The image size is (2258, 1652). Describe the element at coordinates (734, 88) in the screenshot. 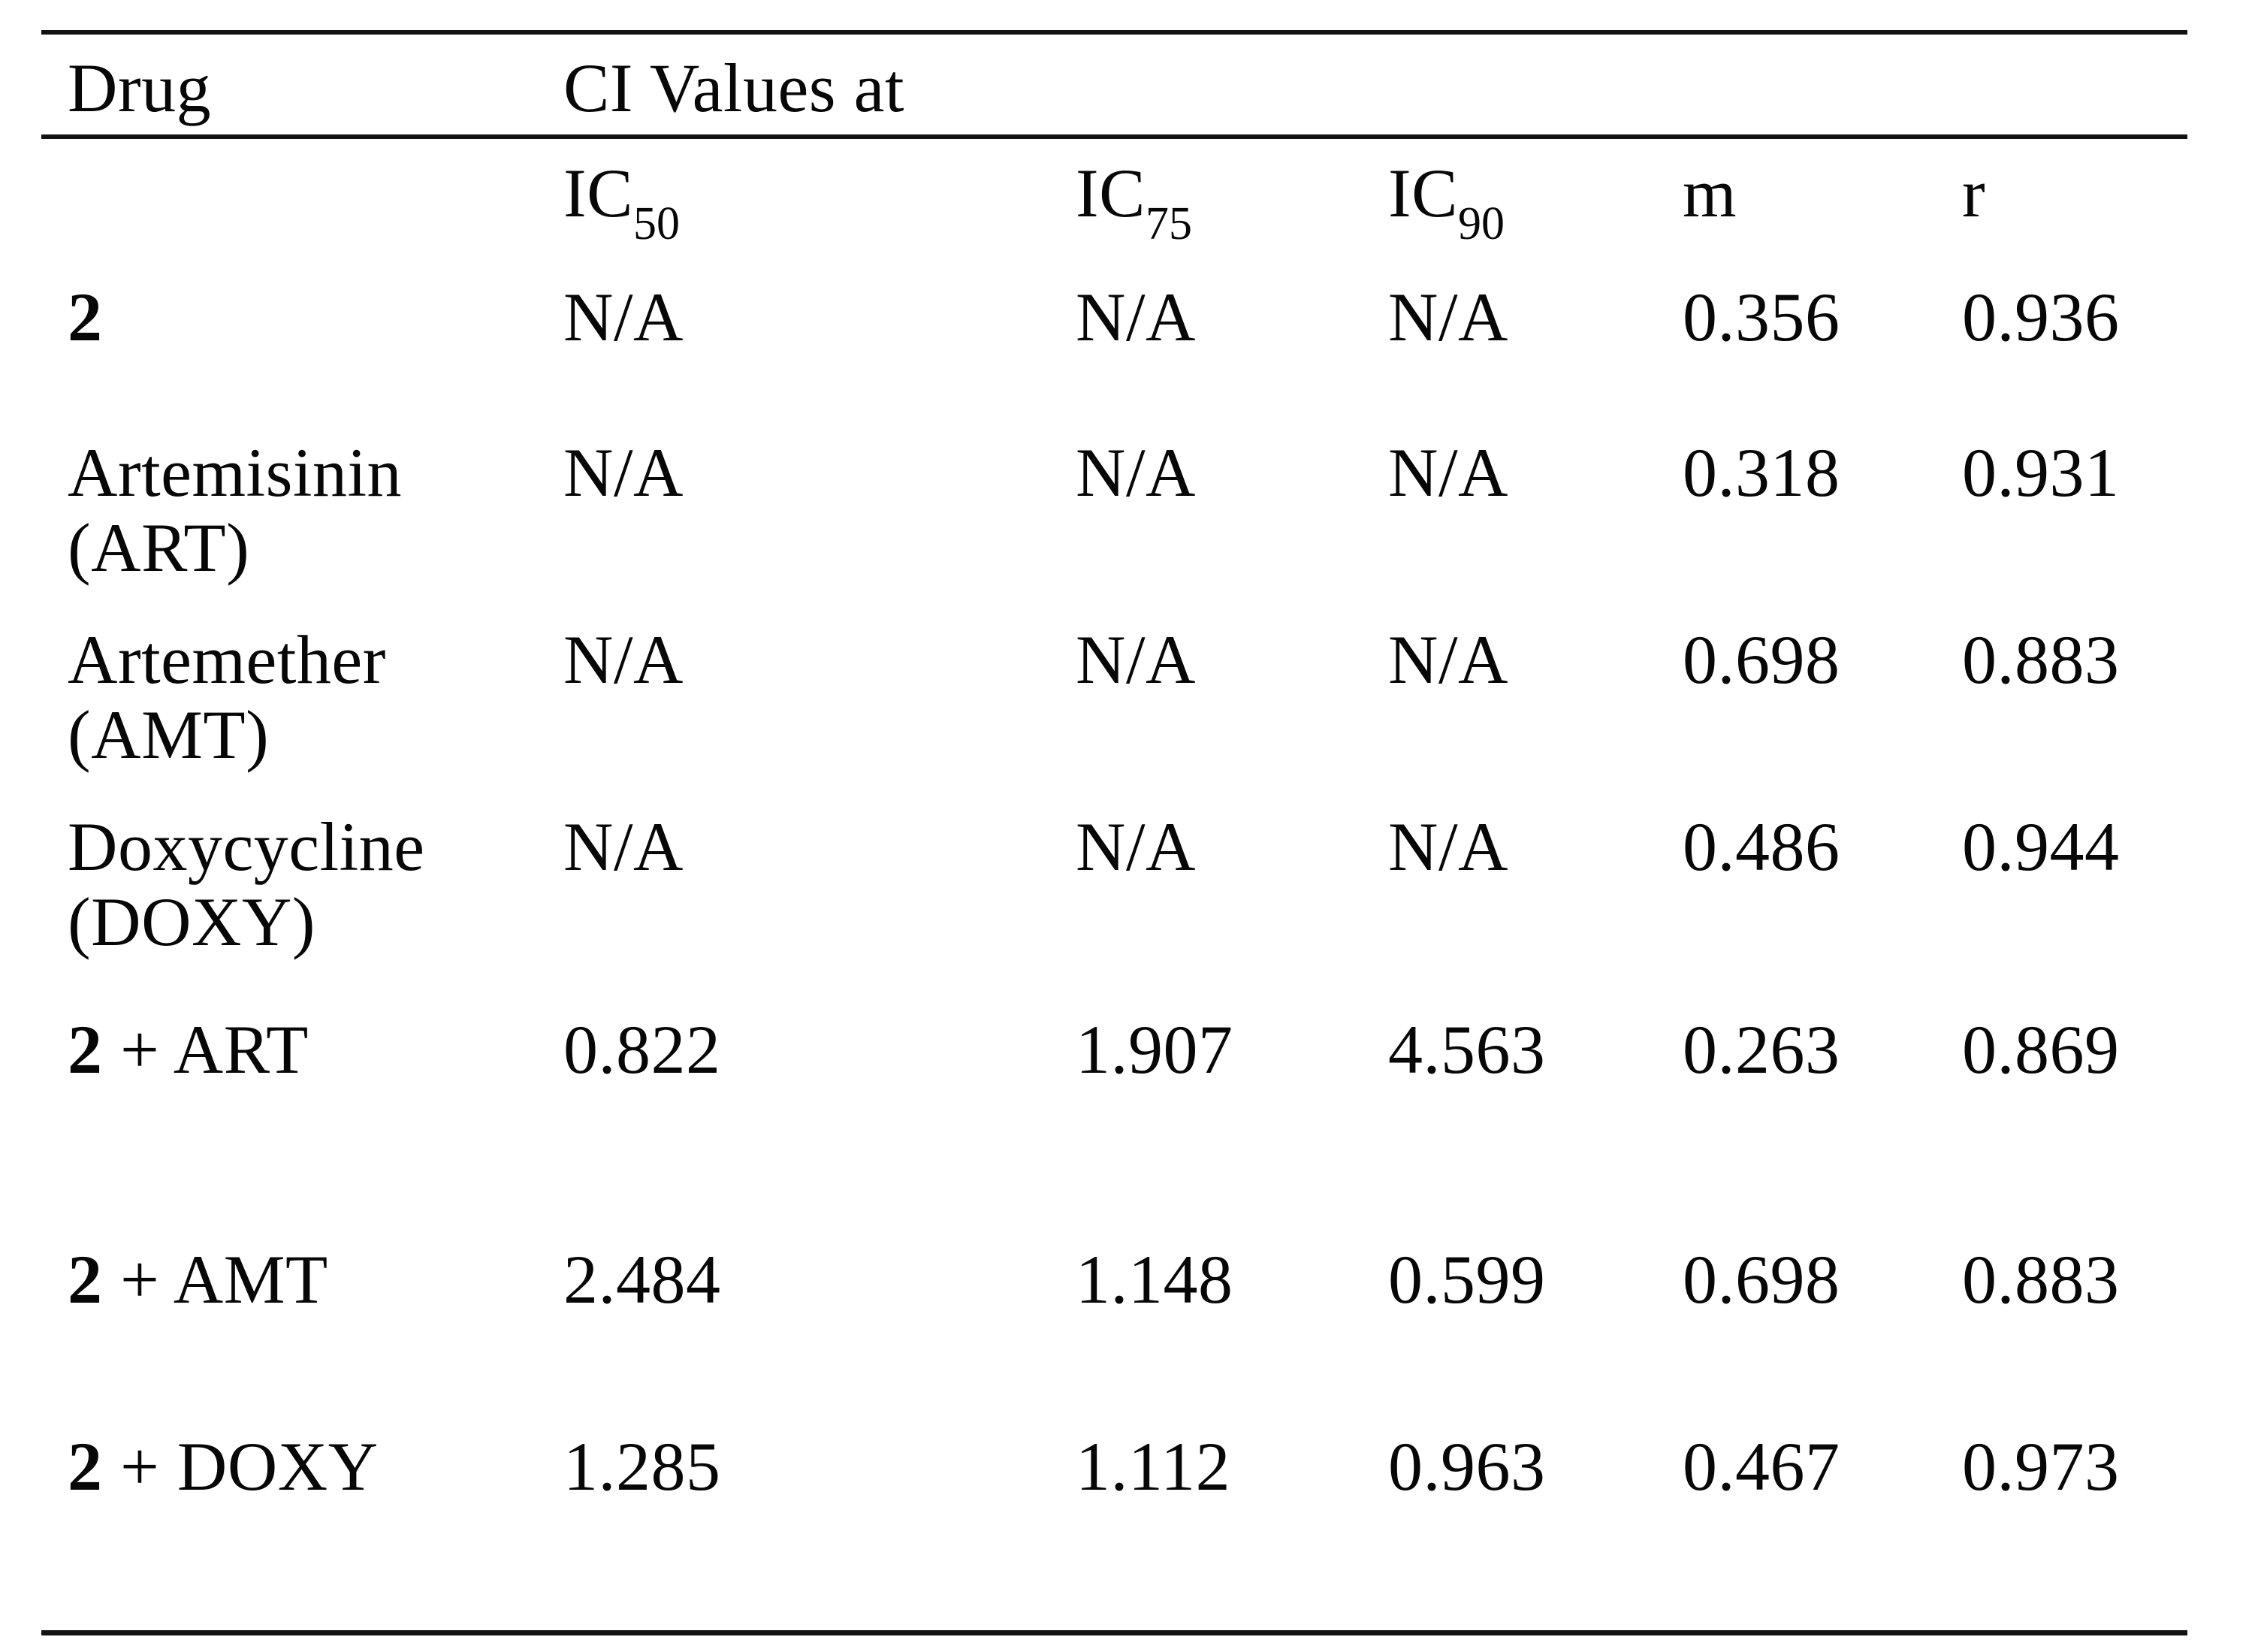

I see `ci-values-group-header: CI Values at` at that location.